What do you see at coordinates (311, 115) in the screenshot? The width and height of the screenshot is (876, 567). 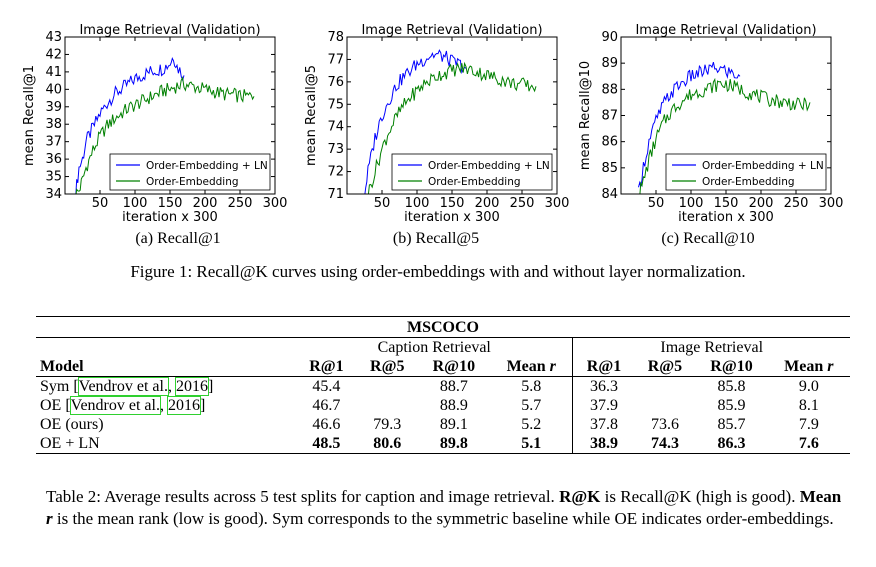 I see `y-axis-label: mean Recall@5` at bounding box center [311, 115].